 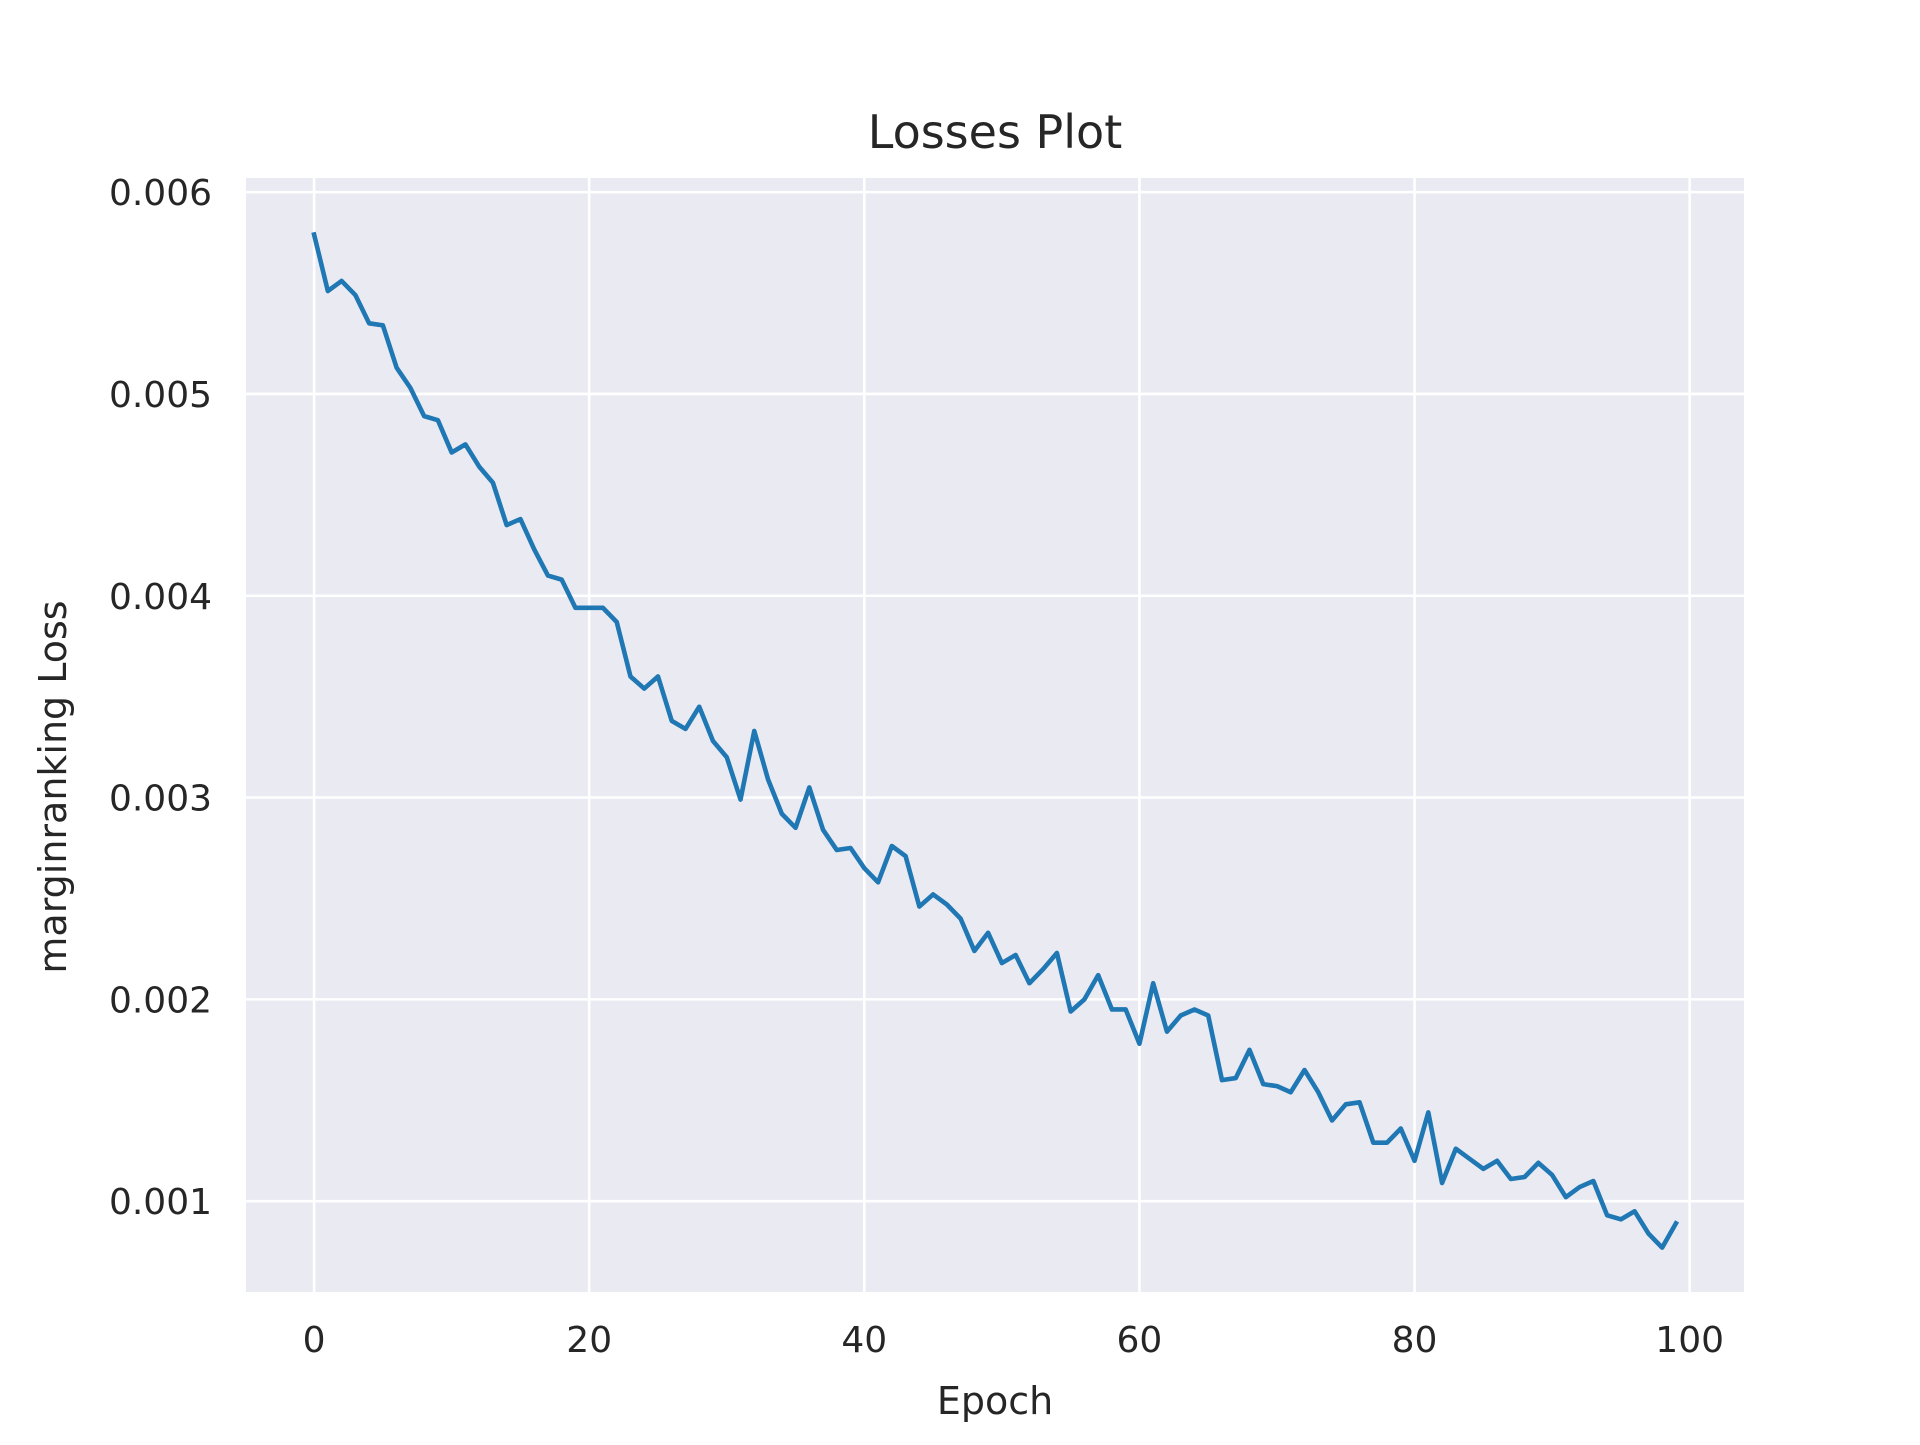 What do you see at coordinates (995, 1401) in the screenshot?
I see `x-axis-label: Epoch` at bounding box center [995, 1401].